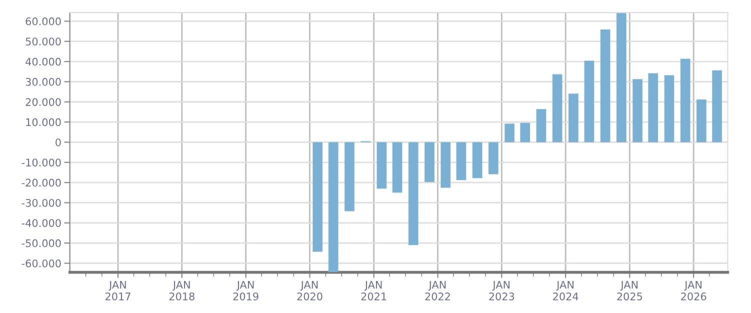 The image size is (751, 313). What do you see at coordinates (43, 82) in the screenshot?
I see `y-tick-label: 30.000` at bounding box center [43, 82].